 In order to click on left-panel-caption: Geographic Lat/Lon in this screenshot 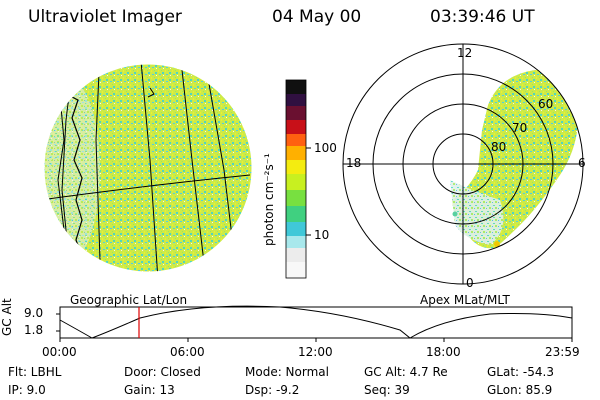, I will do `click(129, 300)`.